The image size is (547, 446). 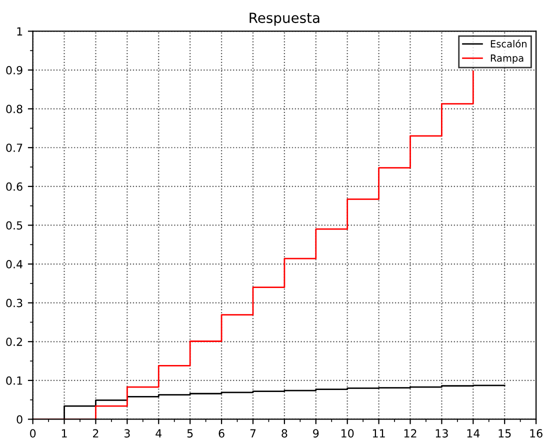 I want to click on x-tick-label: 7, so click(x=253, y=433).